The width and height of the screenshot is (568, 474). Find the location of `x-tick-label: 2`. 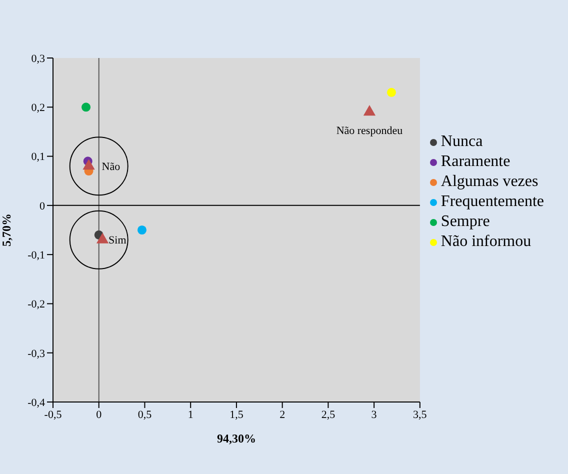

x-tick-label: 2 is located at coordinates (283, 414).